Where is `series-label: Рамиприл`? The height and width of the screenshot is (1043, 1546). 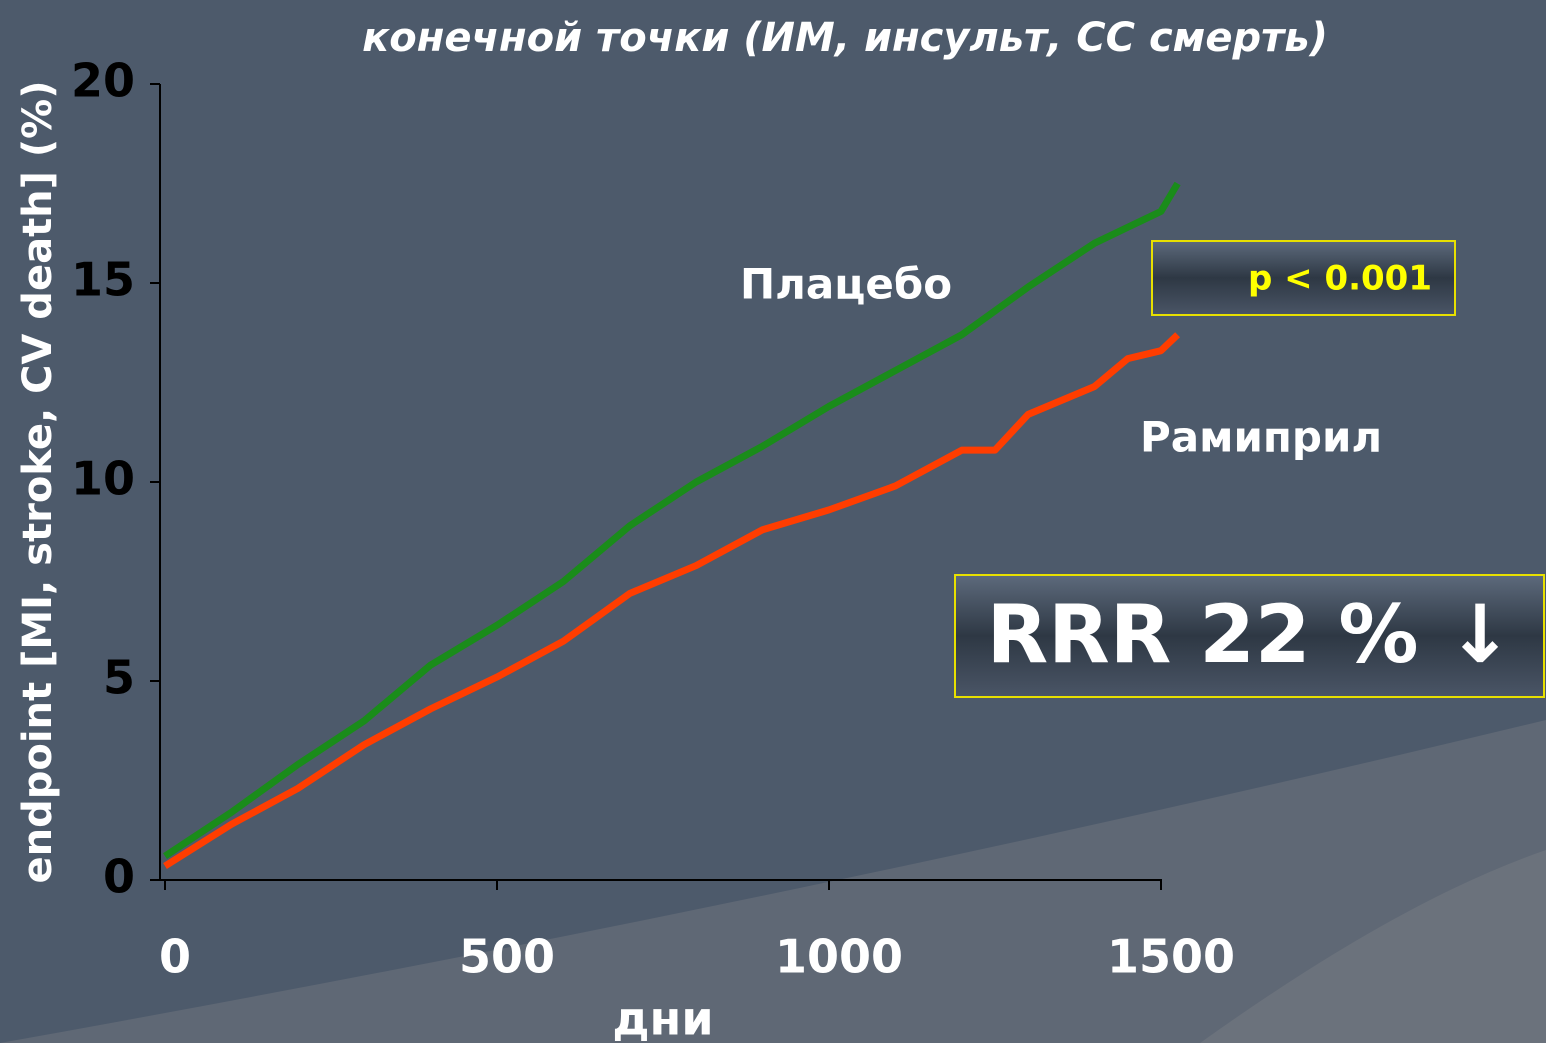 series-label: Рамиприл is located at coordinates (1261, 437).